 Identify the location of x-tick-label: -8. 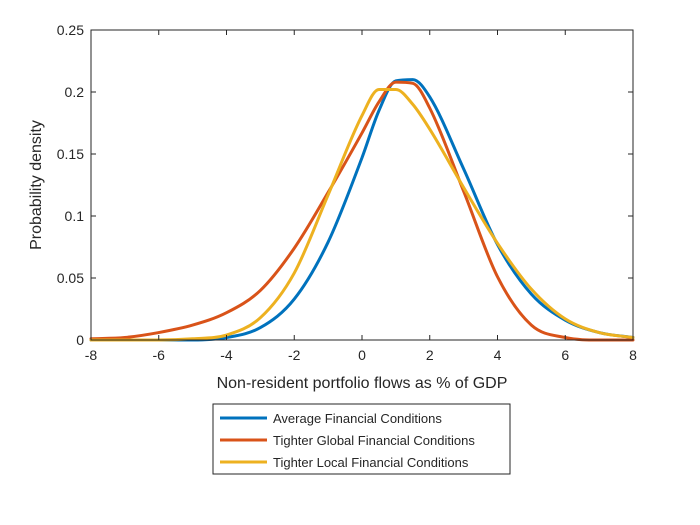
(91, 355).